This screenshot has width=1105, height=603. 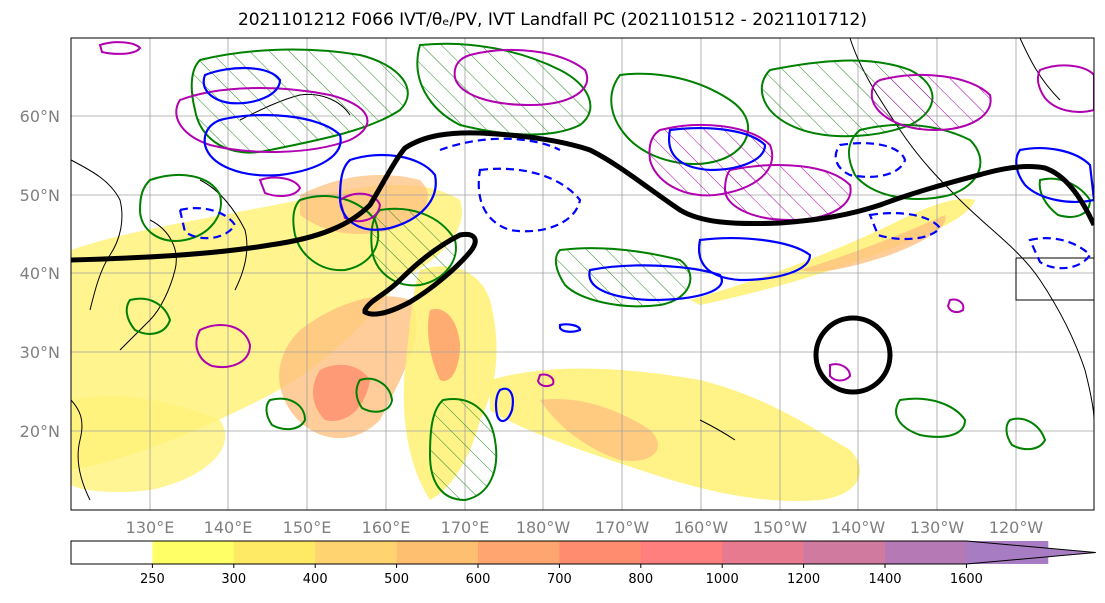 What do you see at coordinates (152, 579) in the screenshot?
I see `colorbar-tick-label: 250` at bounding box center [152, 579].